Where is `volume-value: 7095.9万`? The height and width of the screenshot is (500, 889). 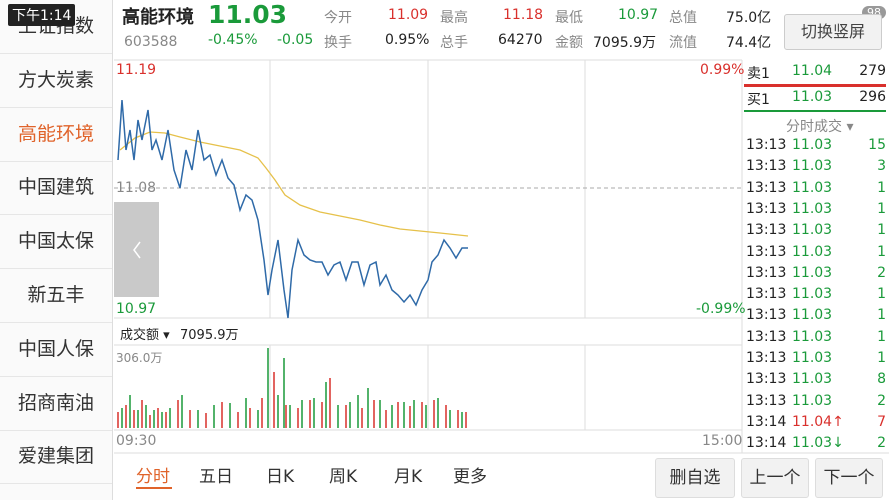 volume-value: 7095.9万 is located at coordinates (209, 335).